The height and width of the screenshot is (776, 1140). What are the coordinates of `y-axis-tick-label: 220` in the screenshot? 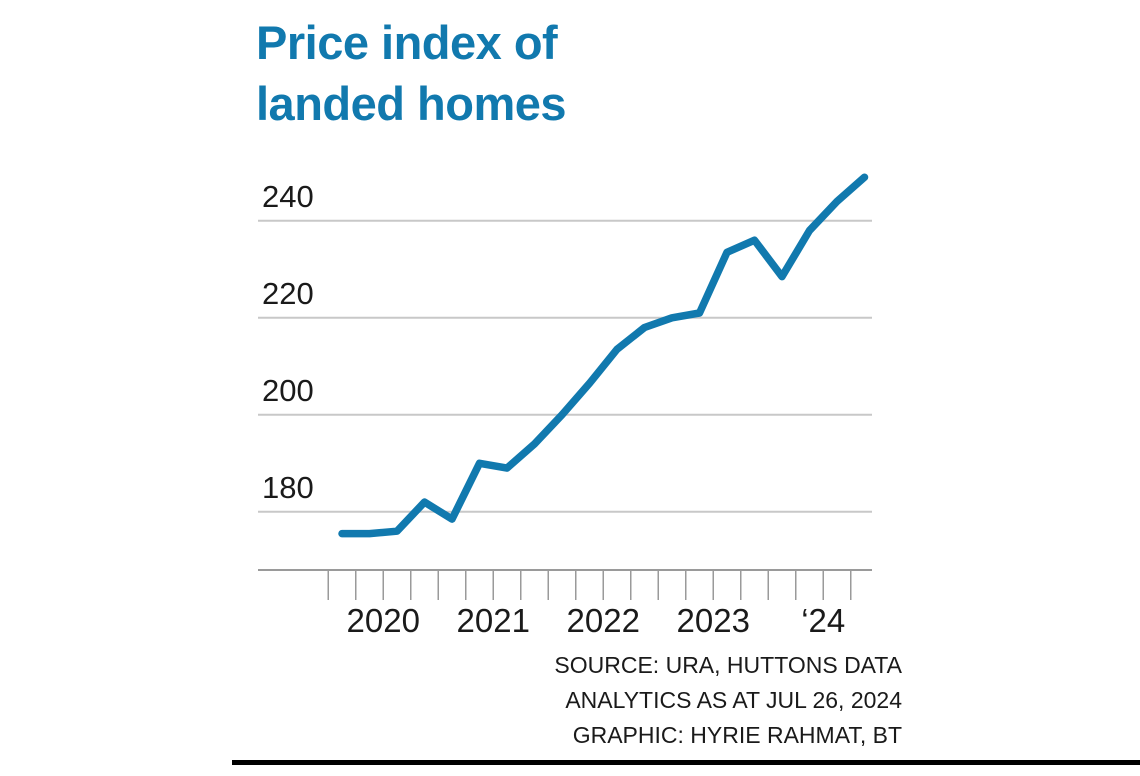 It's located at (288, 293).